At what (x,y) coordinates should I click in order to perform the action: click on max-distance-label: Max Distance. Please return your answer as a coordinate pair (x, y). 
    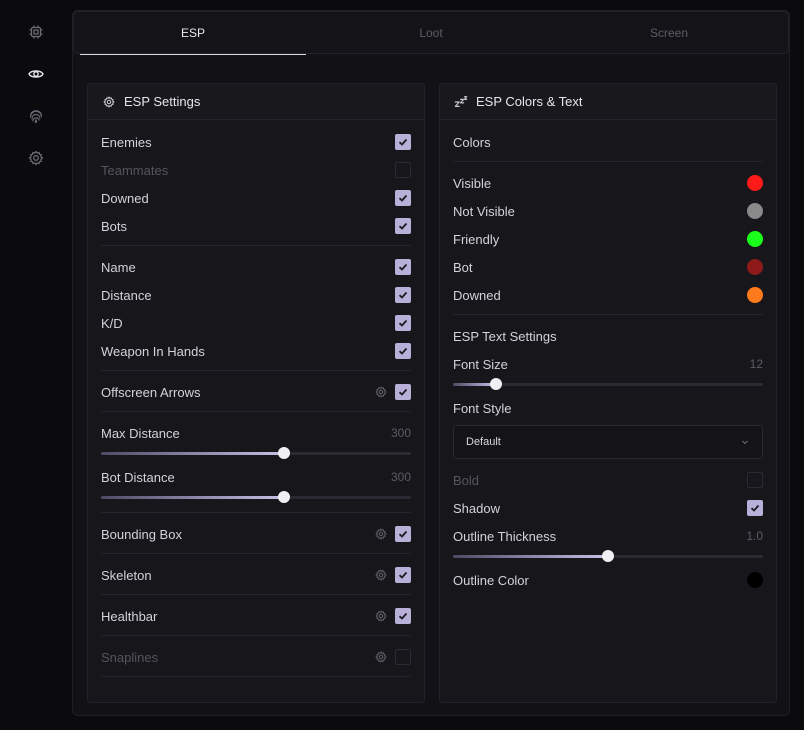
    Looking at the image, I should click on (140, 433).